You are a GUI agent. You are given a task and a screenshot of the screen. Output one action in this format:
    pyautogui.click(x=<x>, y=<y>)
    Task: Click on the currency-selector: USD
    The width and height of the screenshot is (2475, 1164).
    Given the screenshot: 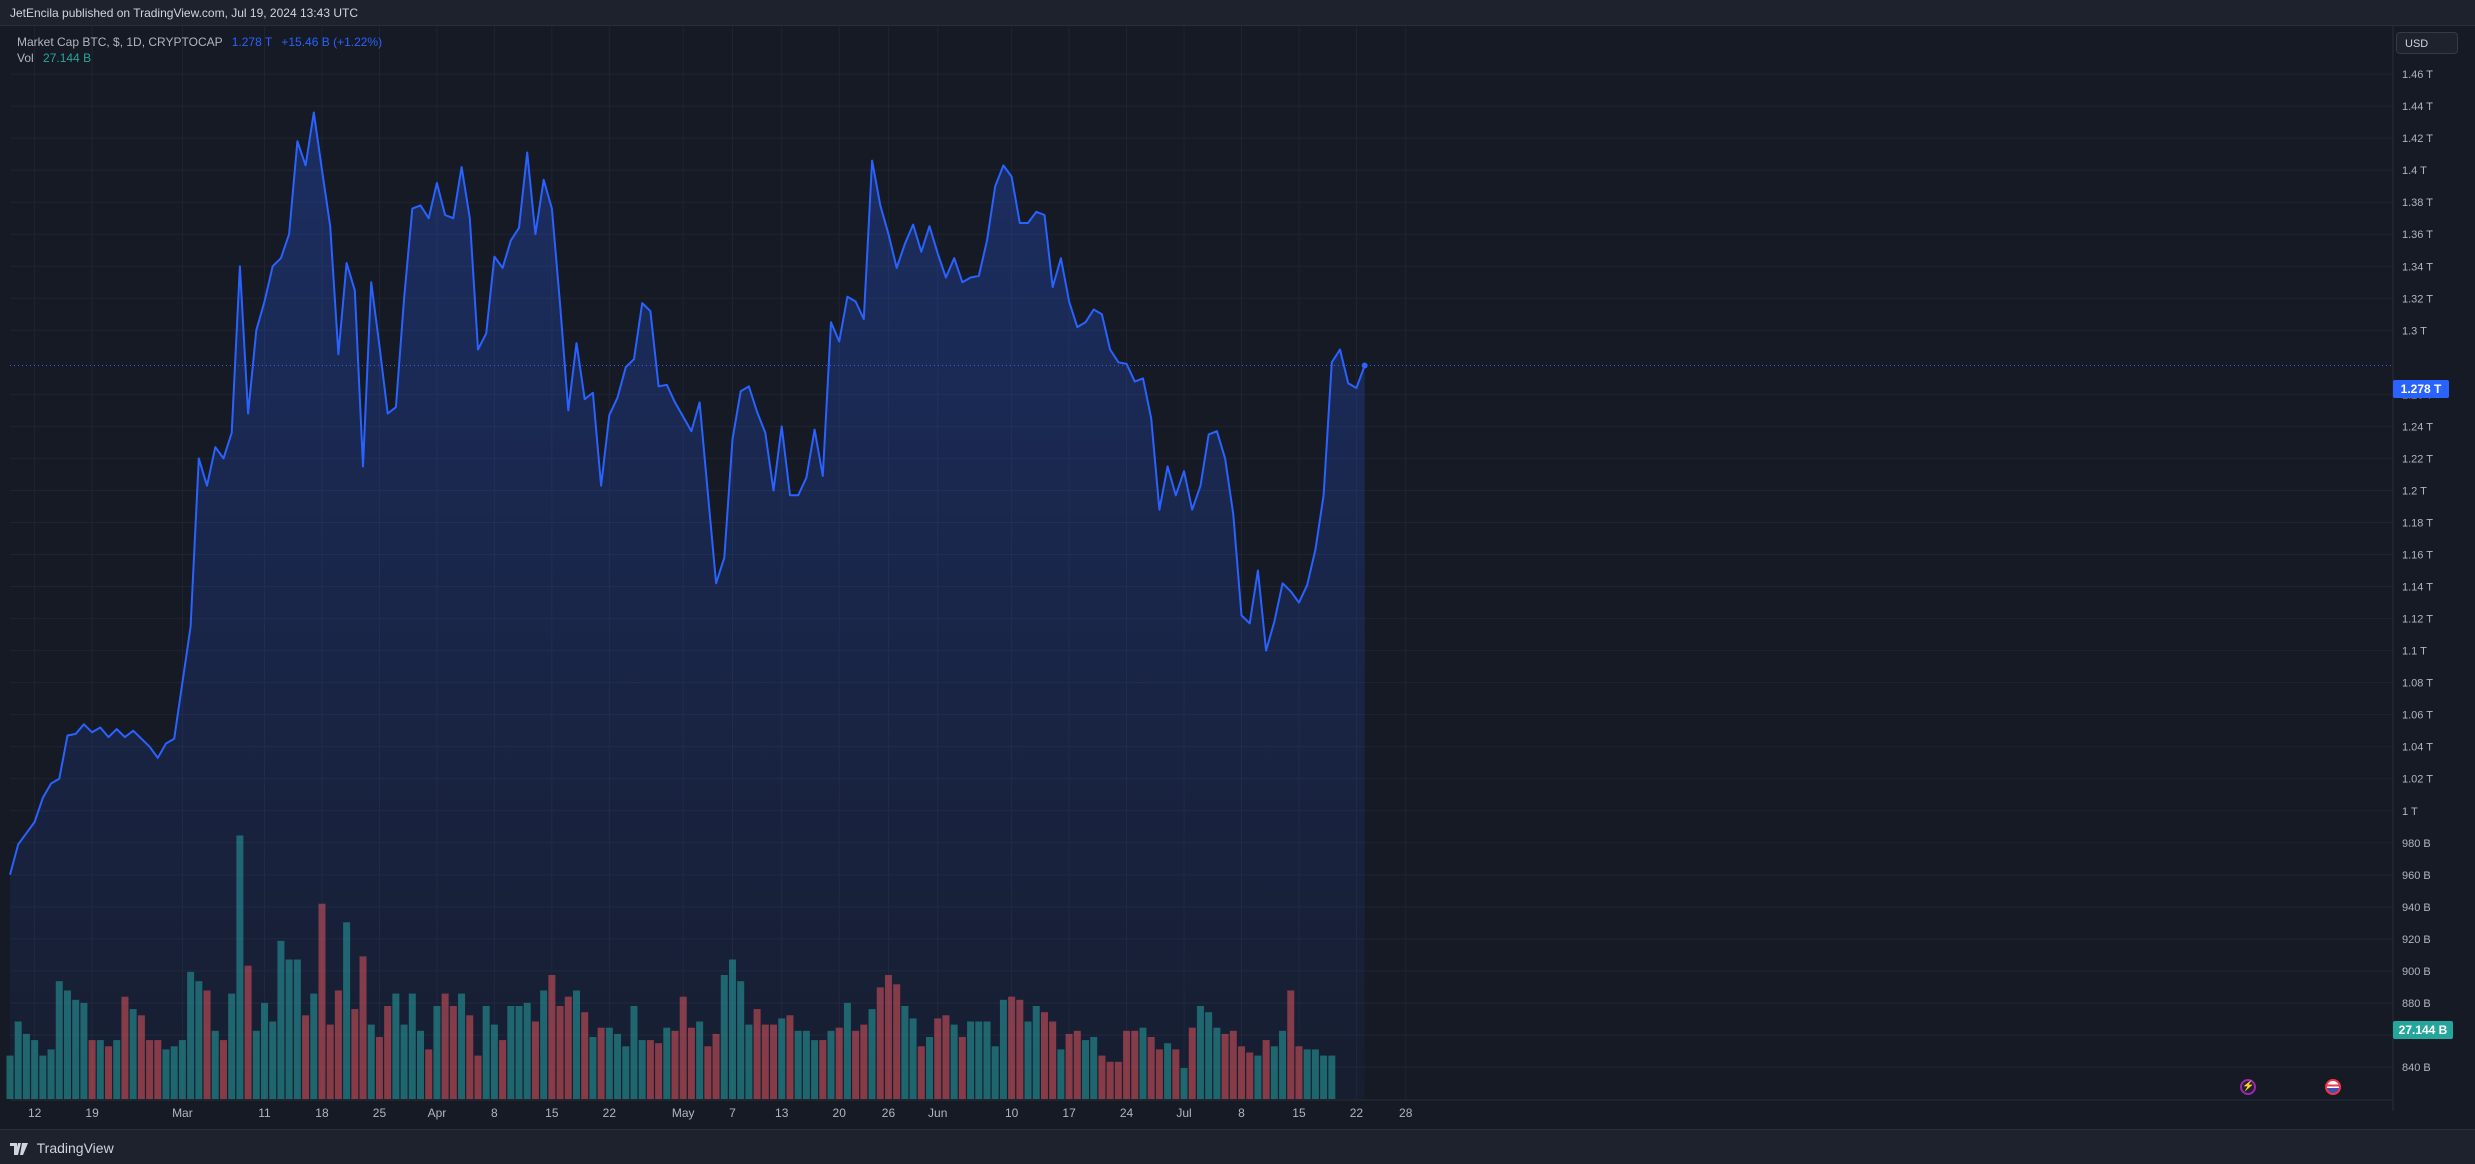 What is the action you would take?
    pyautogui.click(x=2427, y=43)
    